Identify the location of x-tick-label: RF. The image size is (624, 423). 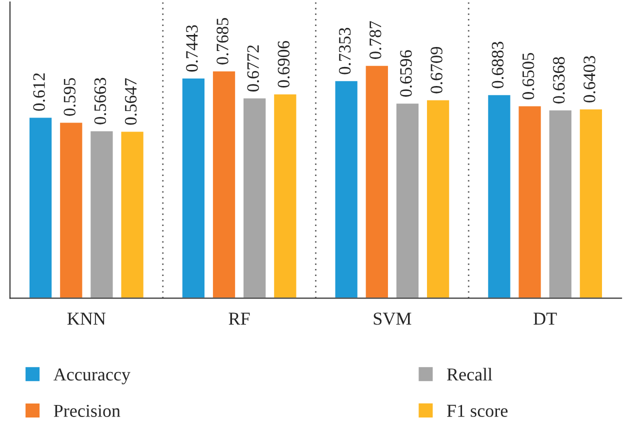
(239, 318).